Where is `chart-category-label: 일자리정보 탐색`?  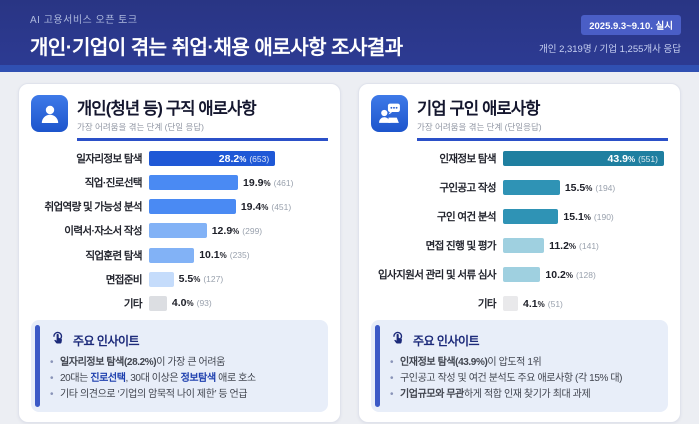
chart-category-label: 일자리정보 탐색 is located at coordinates (109, 159).